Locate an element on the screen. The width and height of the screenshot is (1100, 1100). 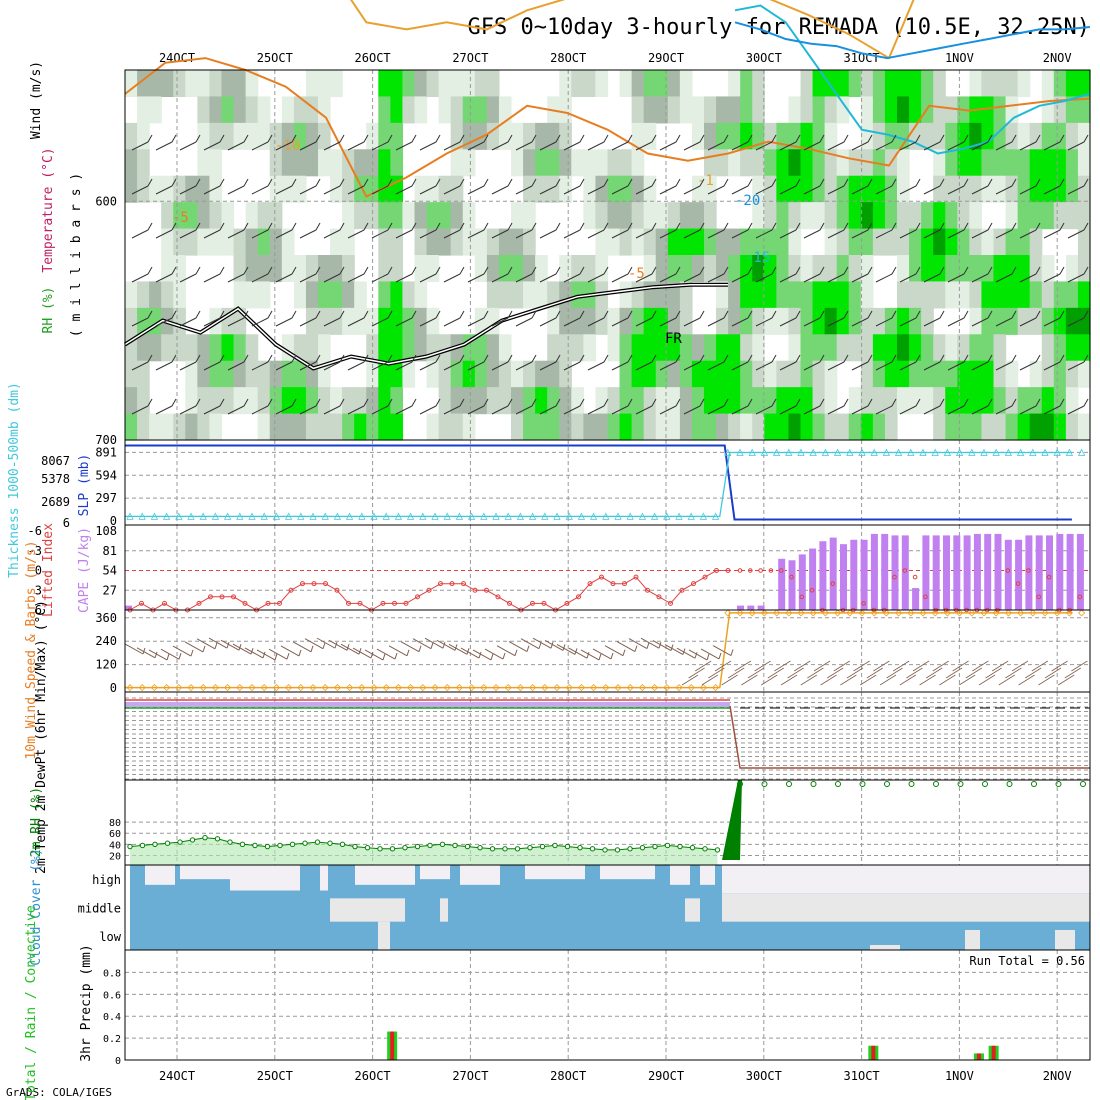
precip-tick-label: 0 is located at coordinates (118, 1061).